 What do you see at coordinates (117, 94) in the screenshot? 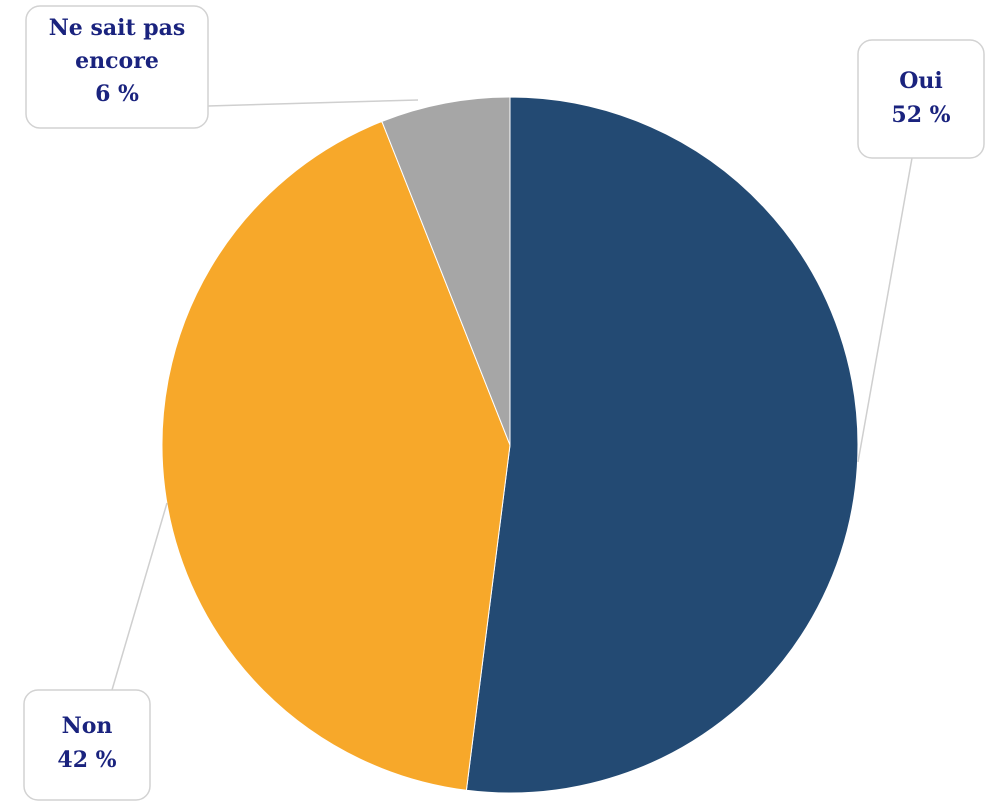
I see `data-label-value: 6 %` at bounding box center [117, 94].